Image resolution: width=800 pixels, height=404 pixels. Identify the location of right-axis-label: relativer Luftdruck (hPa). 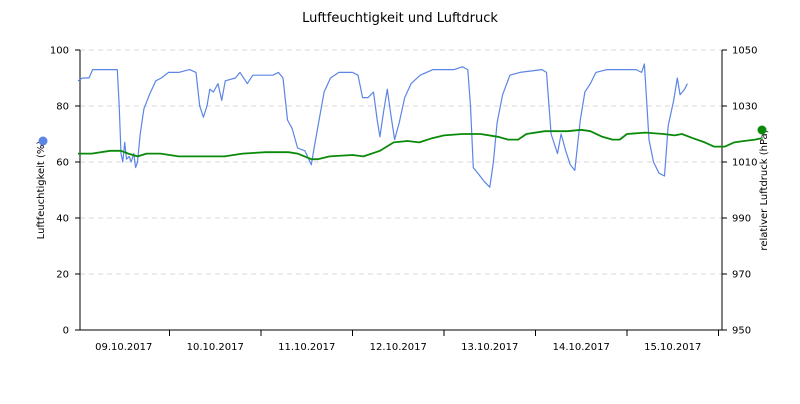
(764, 189).